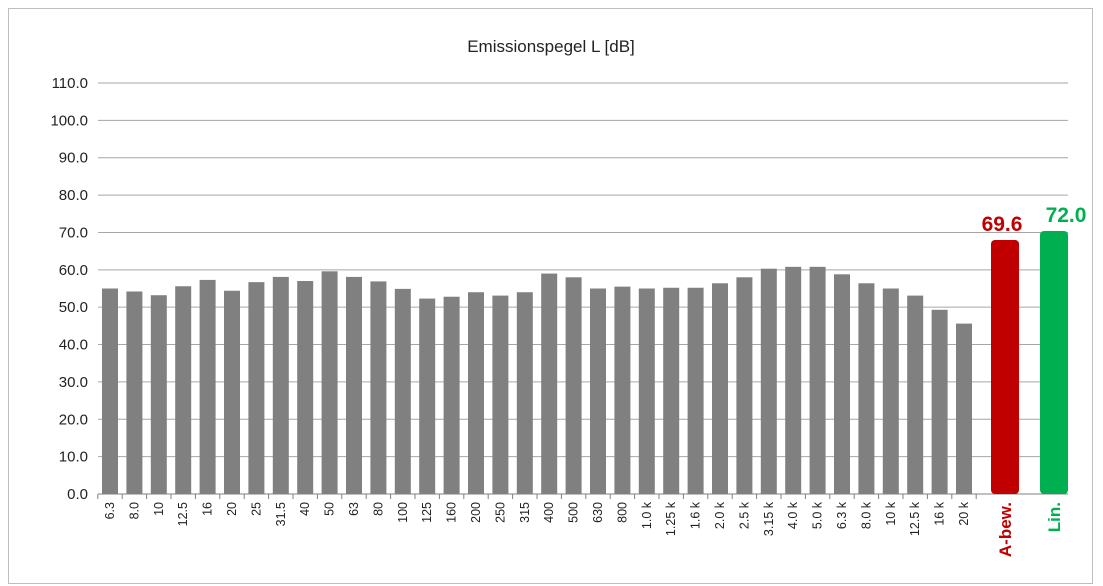  What do you see at coordinates (378, 509) in the screenshot?
I see `x-tick-label: 80` at bounding box center [378, 509].